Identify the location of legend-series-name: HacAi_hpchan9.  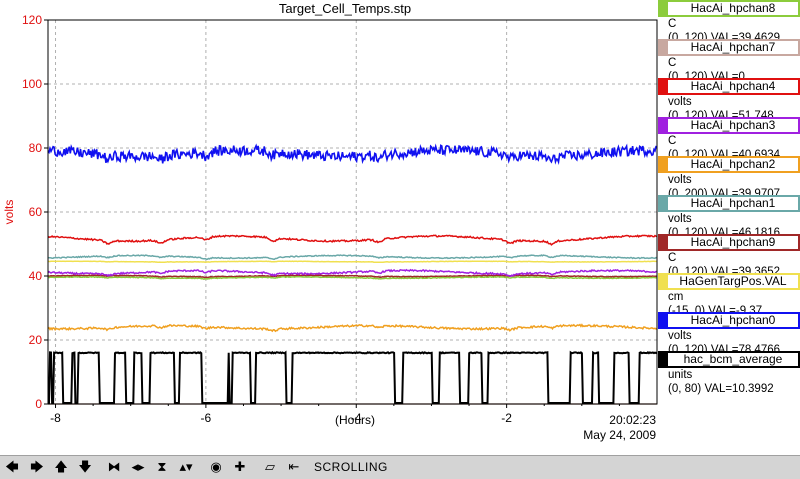
(729, 242).